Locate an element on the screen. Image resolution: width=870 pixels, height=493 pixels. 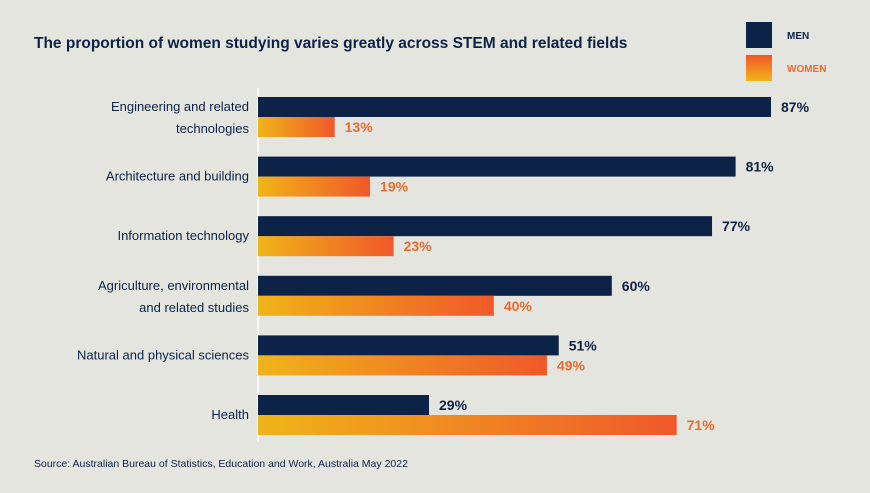
category-label: Information technology is located at coordinates (183, 235).